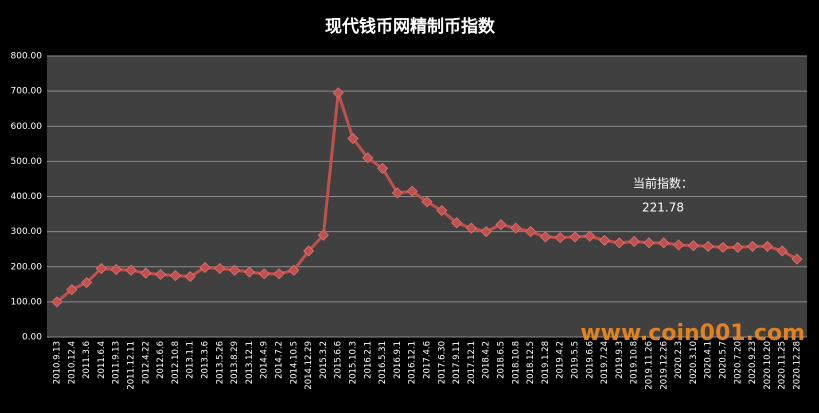 This screenshot has height=413, width=819. Describe the element at coordinates (561, 360) in the screenshot. I see `x-tick-label: 2019.4.2` at that location.